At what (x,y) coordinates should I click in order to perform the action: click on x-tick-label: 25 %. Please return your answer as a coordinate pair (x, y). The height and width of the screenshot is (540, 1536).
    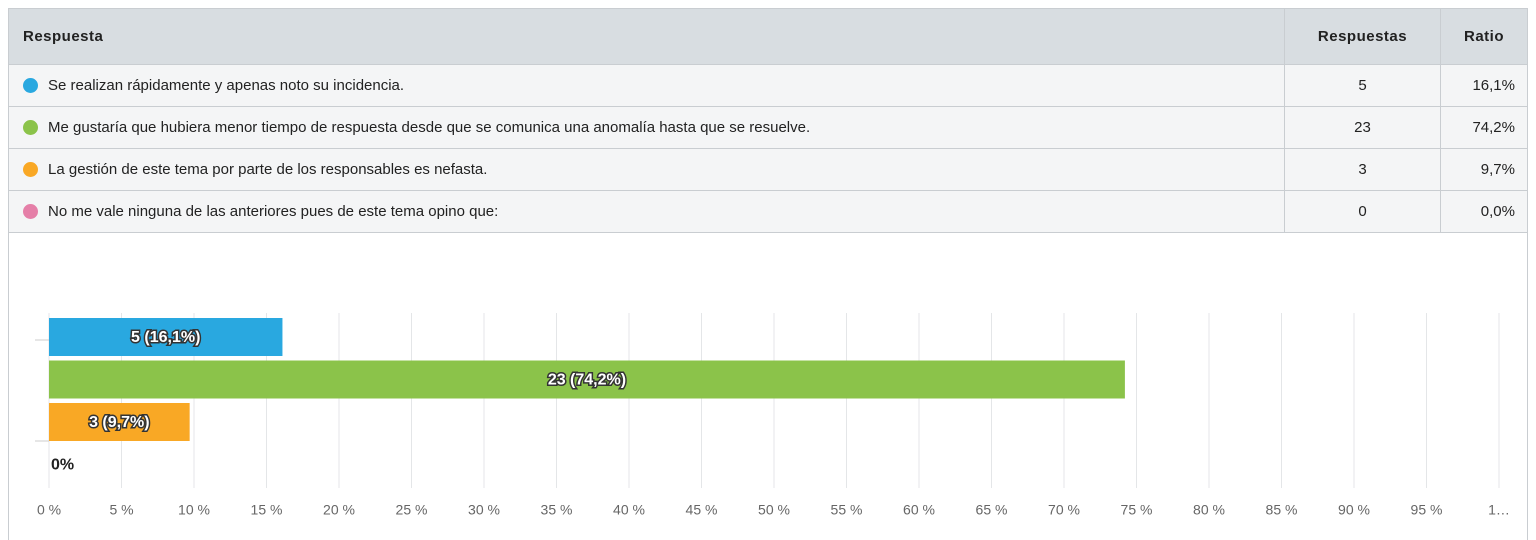
    Looking at the image, I should click on (412, 510).